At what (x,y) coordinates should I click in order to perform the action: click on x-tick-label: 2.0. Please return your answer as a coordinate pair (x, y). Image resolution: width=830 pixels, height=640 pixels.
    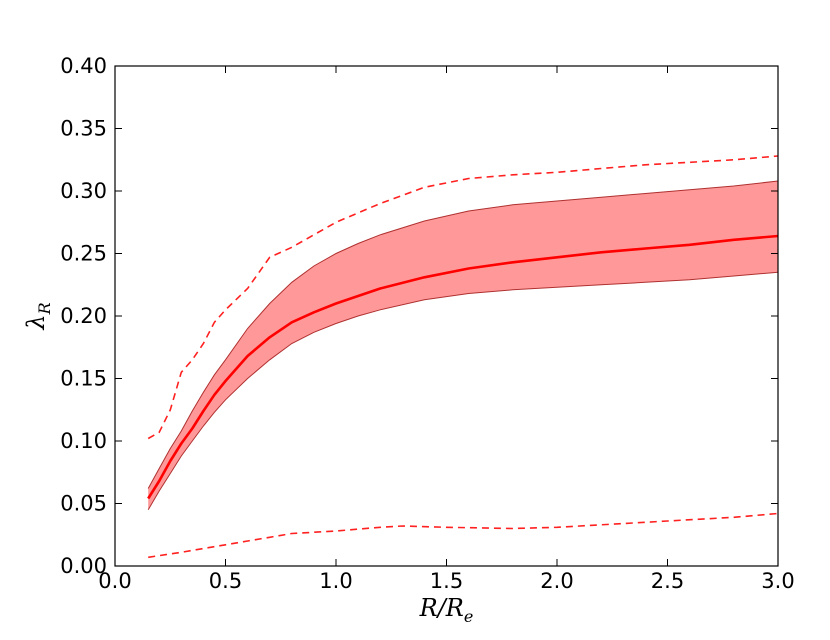
    Looking at the image, I should click on (556, 581).